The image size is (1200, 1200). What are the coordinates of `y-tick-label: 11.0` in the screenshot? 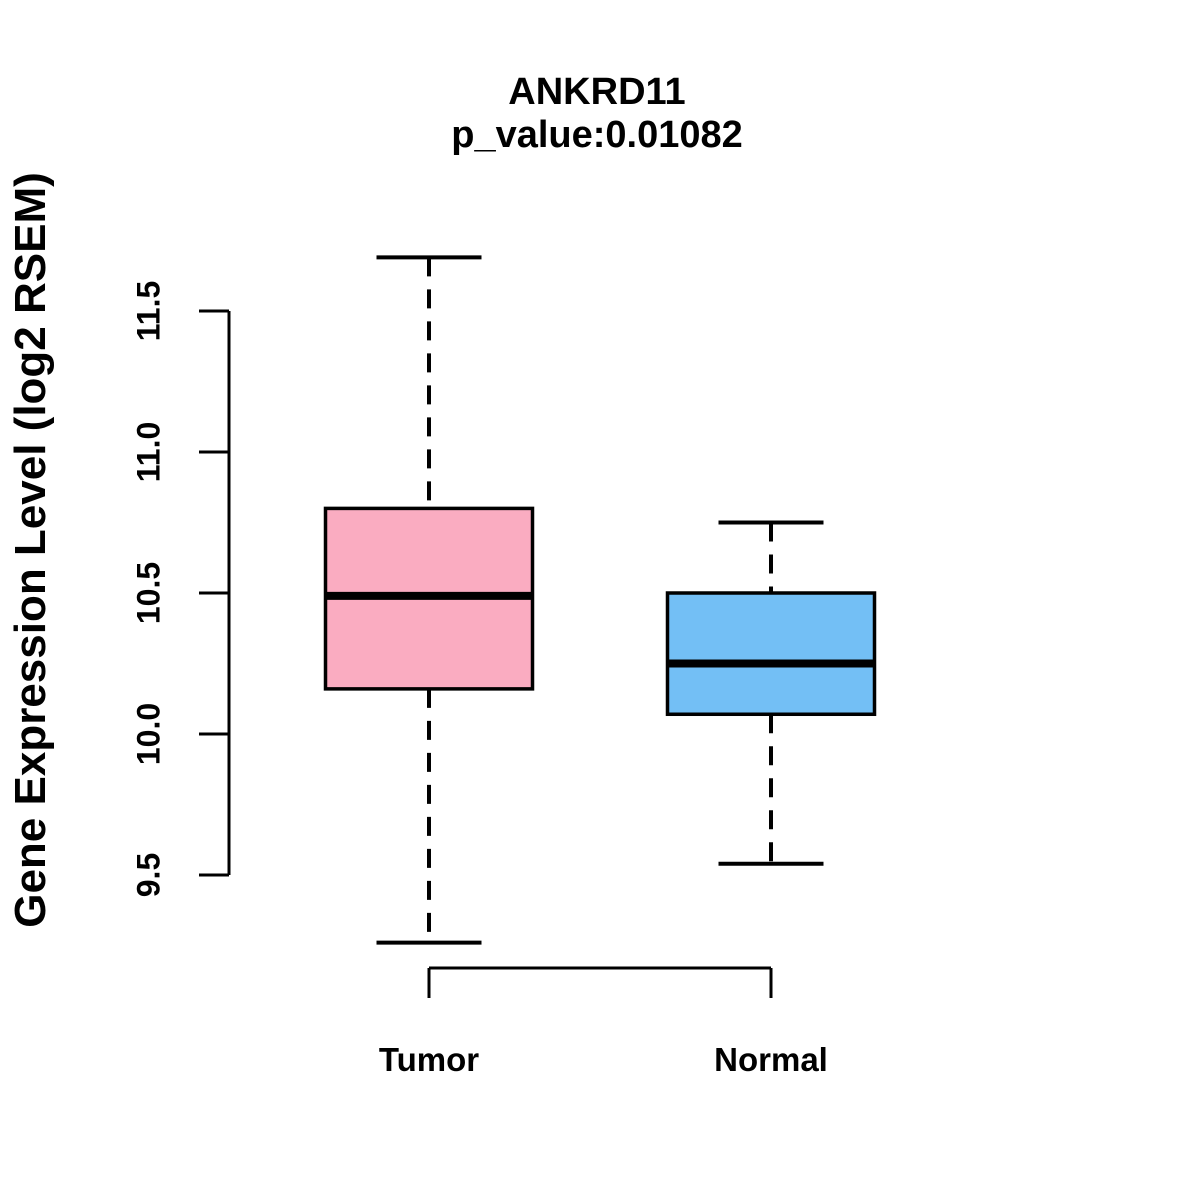 It's located at (148, 452).